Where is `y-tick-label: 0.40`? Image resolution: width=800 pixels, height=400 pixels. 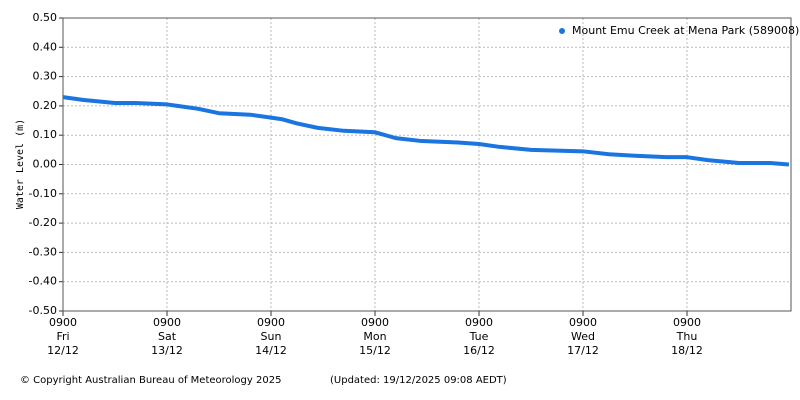 y-tick-label: 0.40 is located at coordinates (45, 46).